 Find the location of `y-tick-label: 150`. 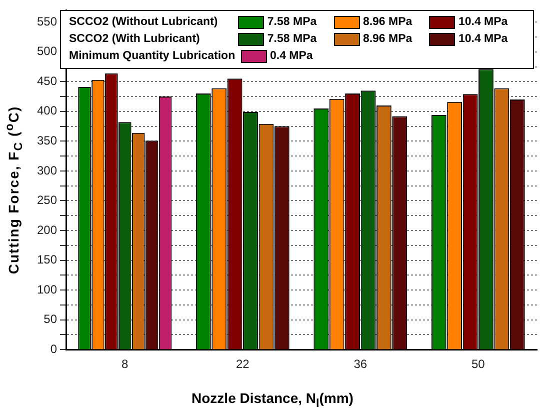

y-tick-label: 150 is located at coordinates (47, 259).